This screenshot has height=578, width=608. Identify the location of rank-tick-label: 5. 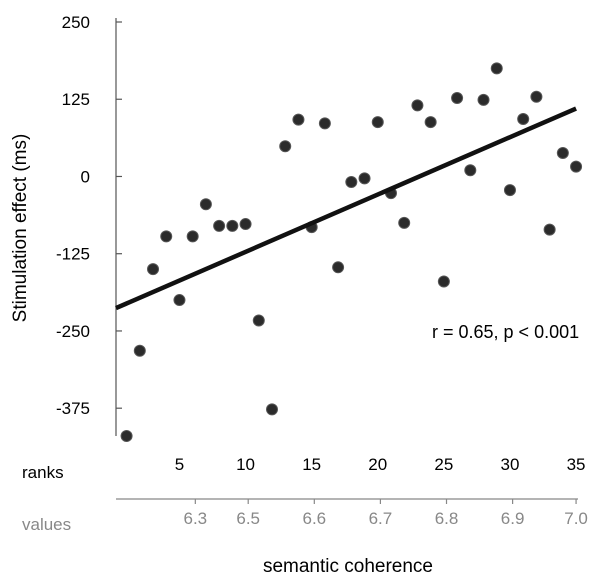
(179, 464).